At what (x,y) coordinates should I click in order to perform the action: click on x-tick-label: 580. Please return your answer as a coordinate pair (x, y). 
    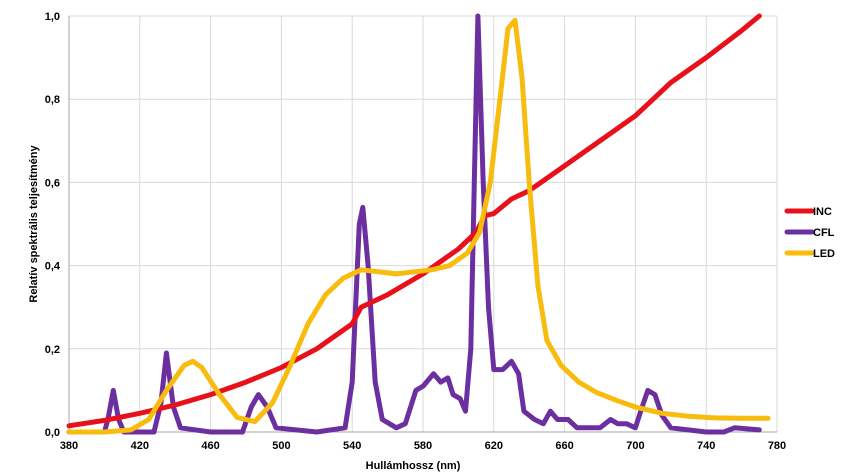
    Looking at the image, I should click on (423, 446).